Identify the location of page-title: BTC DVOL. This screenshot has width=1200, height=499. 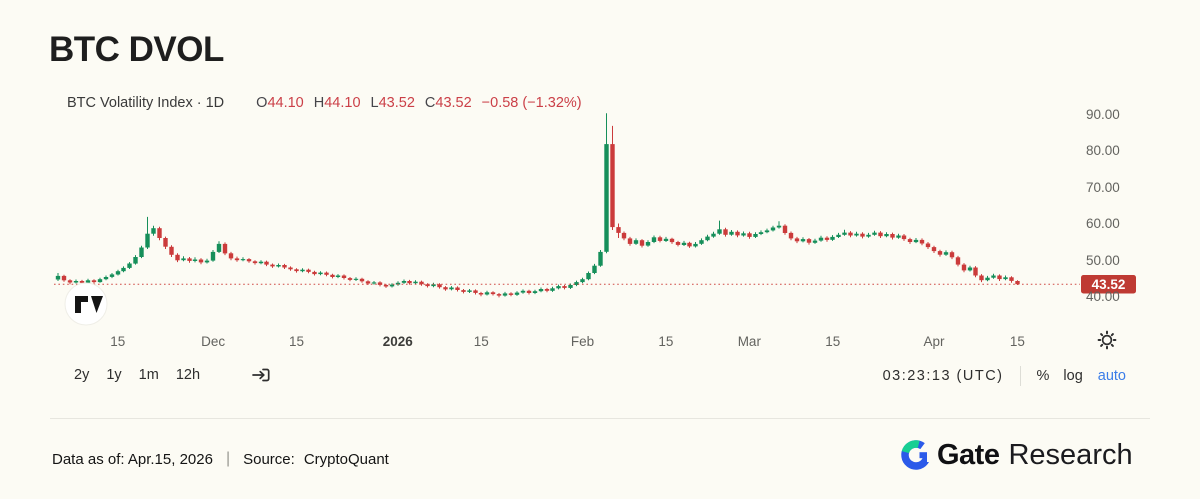
(136, 49).